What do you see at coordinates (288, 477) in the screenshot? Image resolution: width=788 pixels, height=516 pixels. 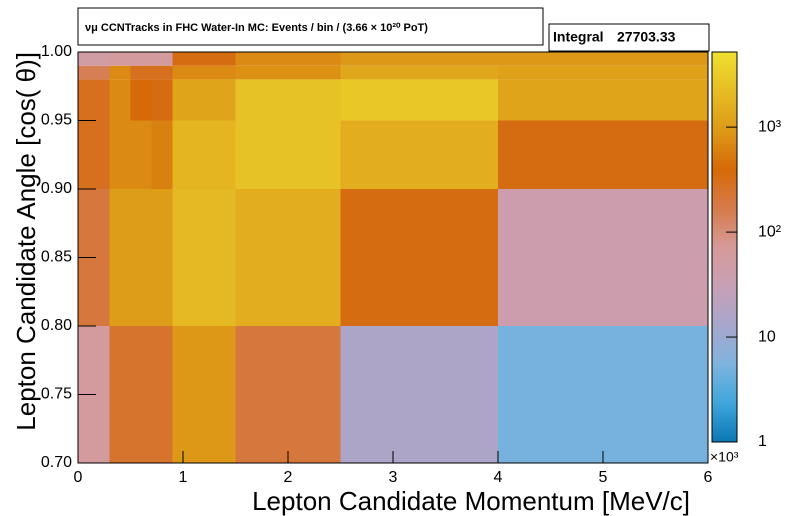 I see `x-tick-label: 2` at bounding box center [288, 477].